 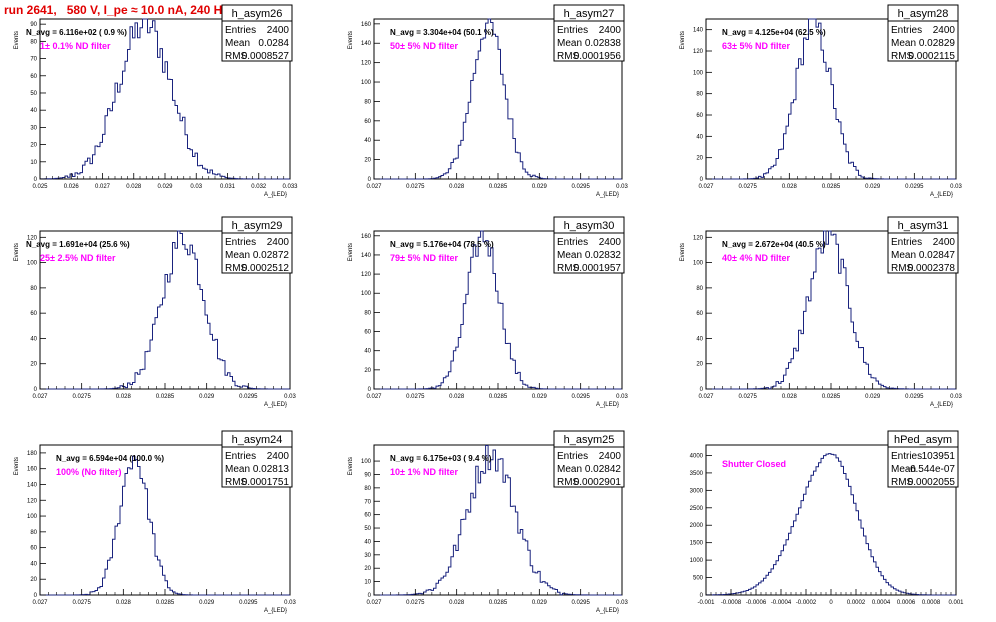 What do you see at coordinates (856, 603) in the screenshot?
I see `x-tick-label: 0.0002` at bounding box center [856, 603].